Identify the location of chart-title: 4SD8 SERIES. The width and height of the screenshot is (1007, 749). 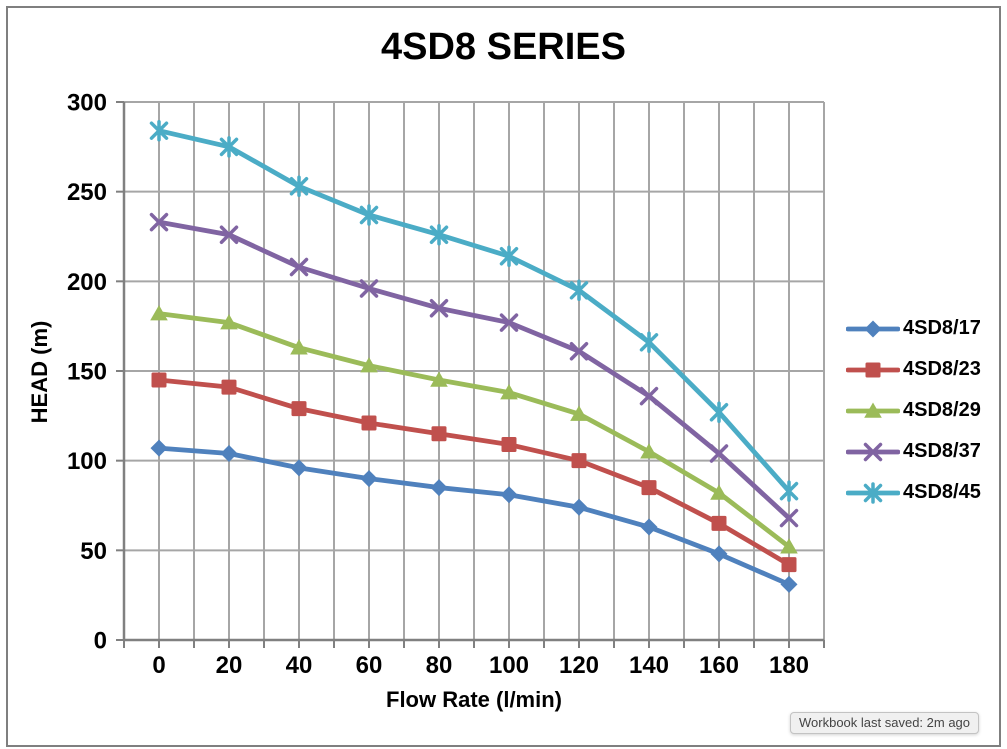
(503, 47).